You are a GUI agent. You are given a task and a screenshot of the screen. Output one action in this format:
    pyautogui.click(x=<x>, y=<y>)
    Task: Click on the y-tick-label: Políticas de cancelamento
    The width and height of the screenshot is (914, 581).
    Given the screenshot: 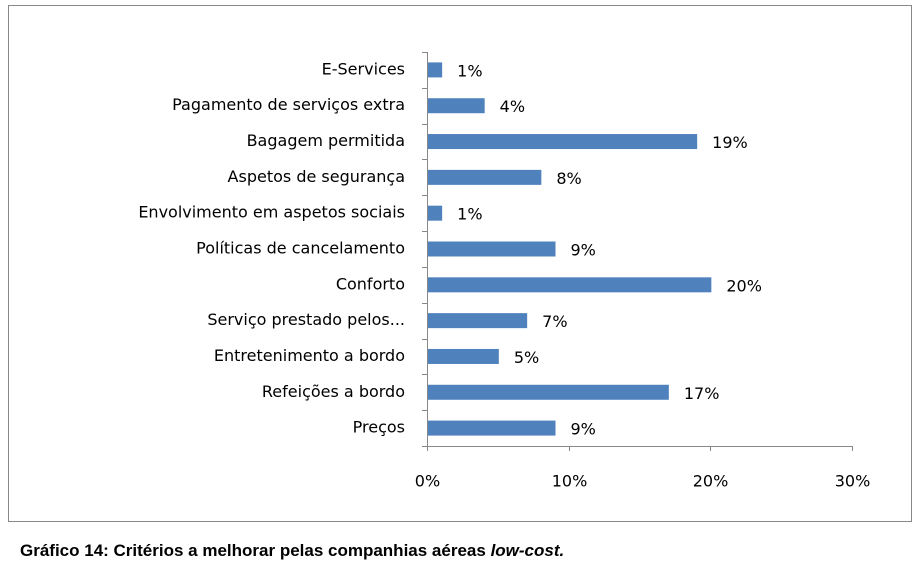 What is the action you would take?
    pyautogui.click(x=300, y=248)
    